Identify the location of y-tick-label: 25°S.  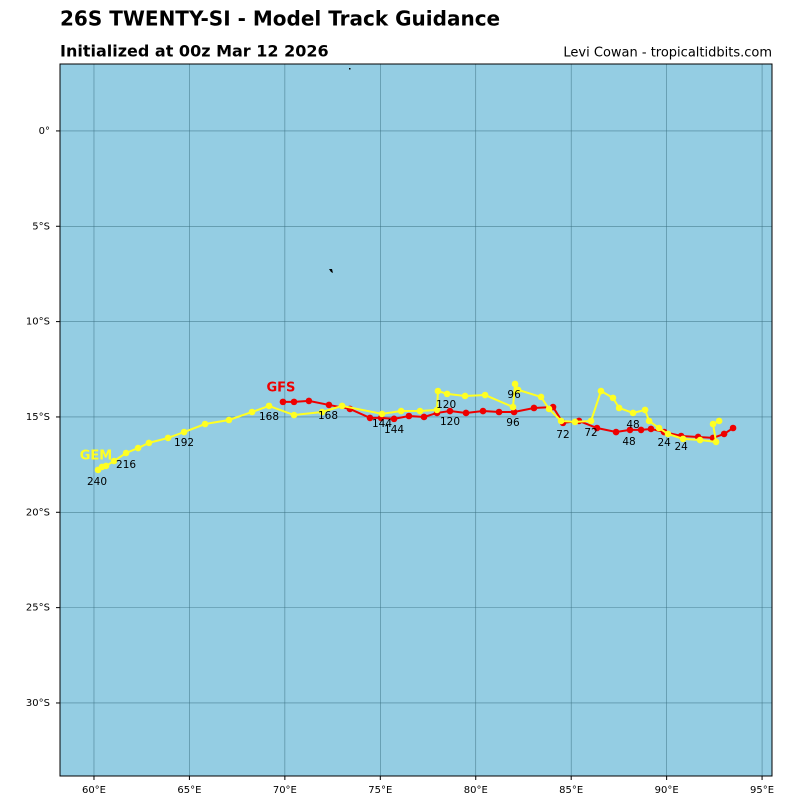
(38, 608).